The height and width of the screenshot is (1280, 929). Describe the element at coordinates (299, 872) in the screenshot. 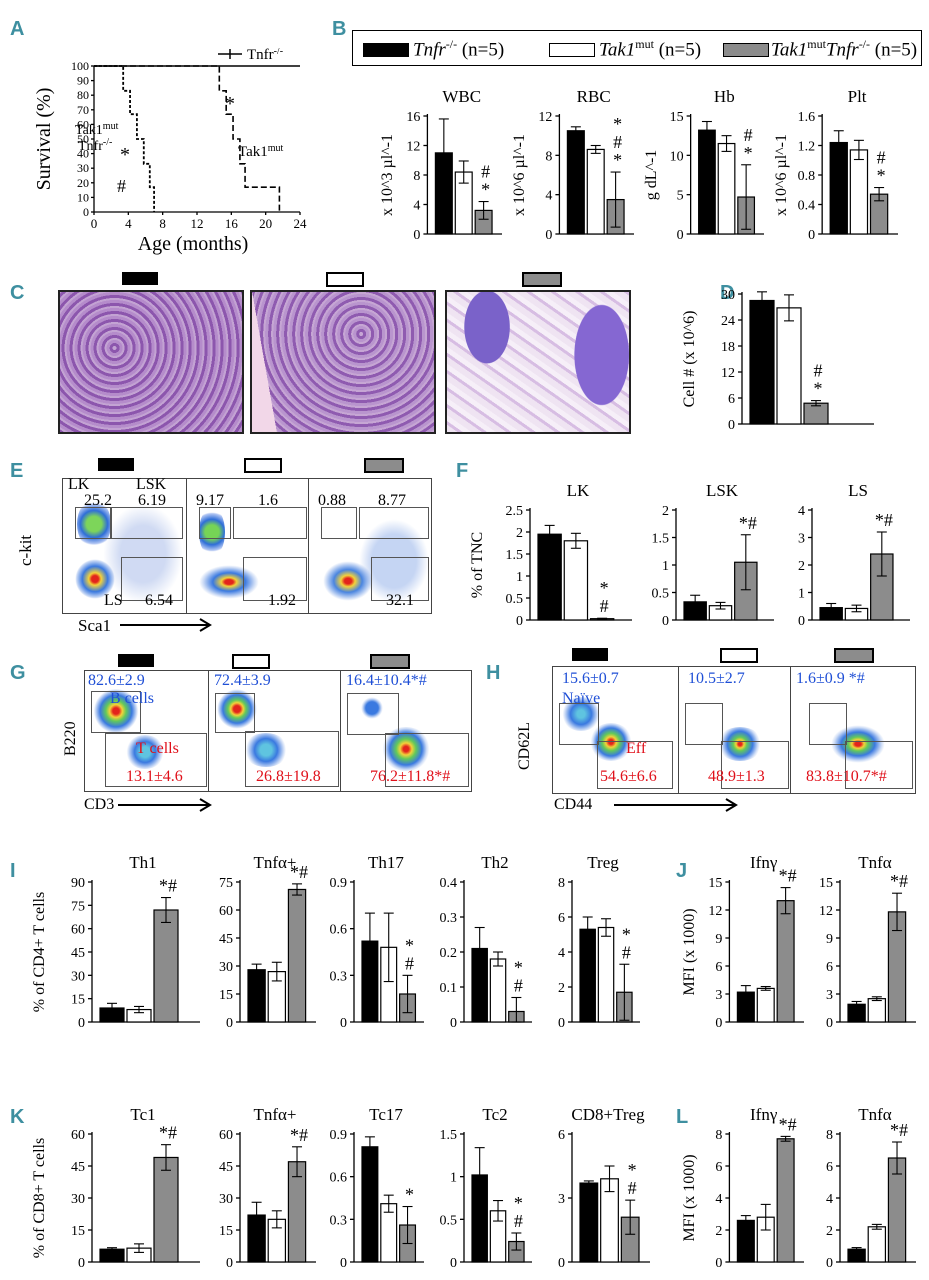

I see `i-tnfa-annotation-0: *#` at that location.